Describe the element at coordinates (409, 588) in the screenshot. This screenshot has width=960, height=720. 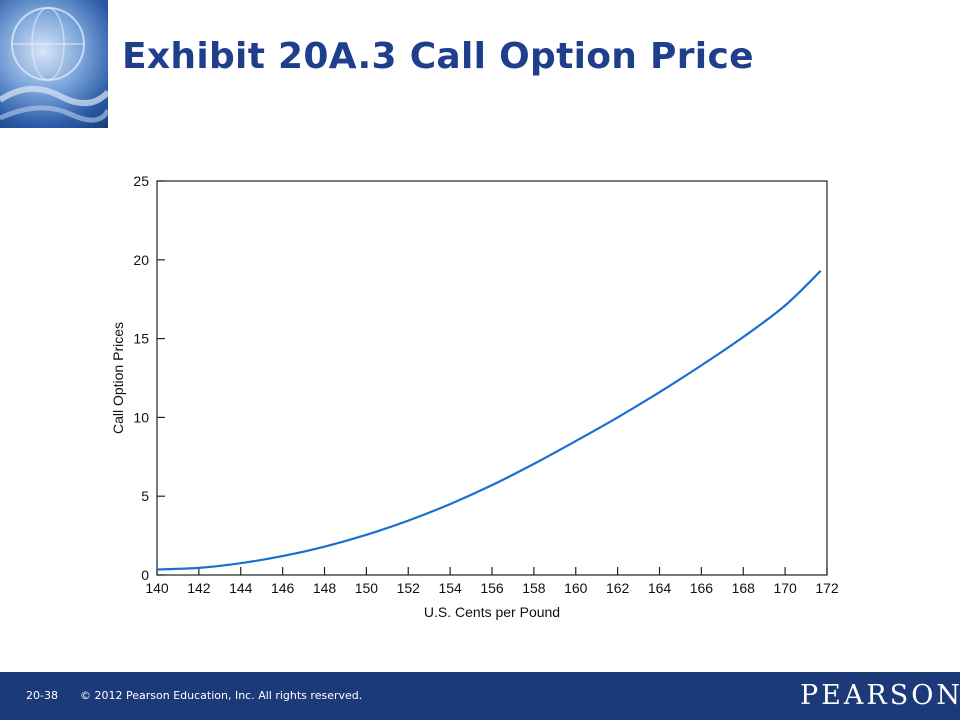
I see `x-tick-label: 152` at that location.